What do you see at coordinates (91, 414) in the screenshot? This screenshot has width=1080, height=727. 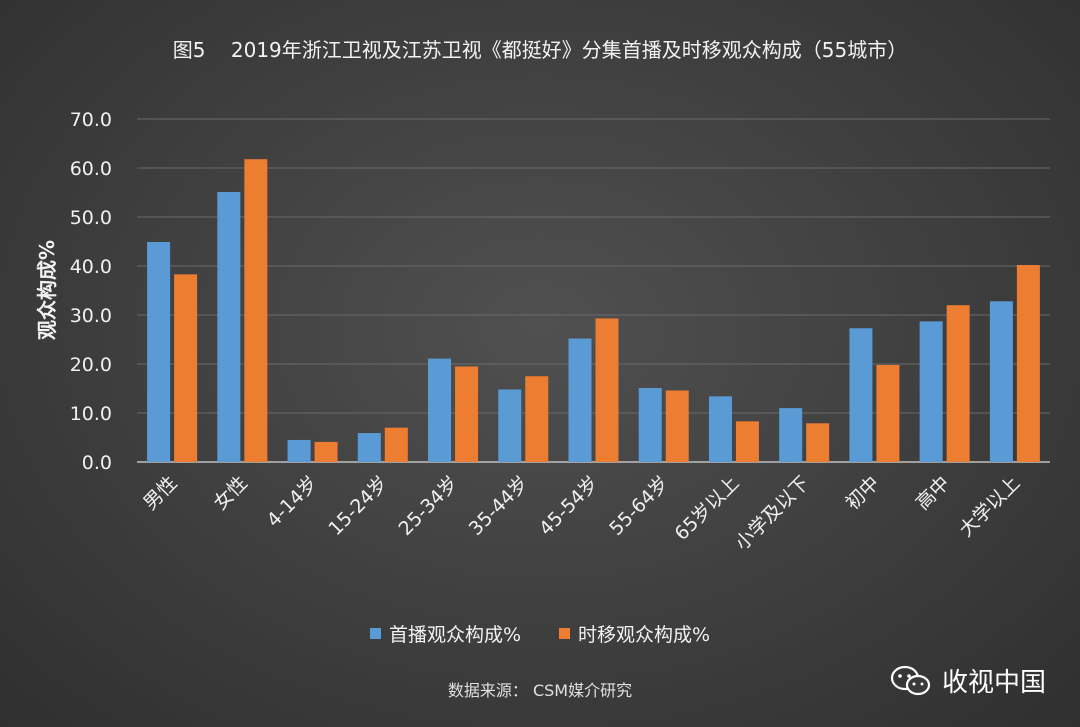 I see `y-tick-label: 10.0` at bounding box center [91, 414].